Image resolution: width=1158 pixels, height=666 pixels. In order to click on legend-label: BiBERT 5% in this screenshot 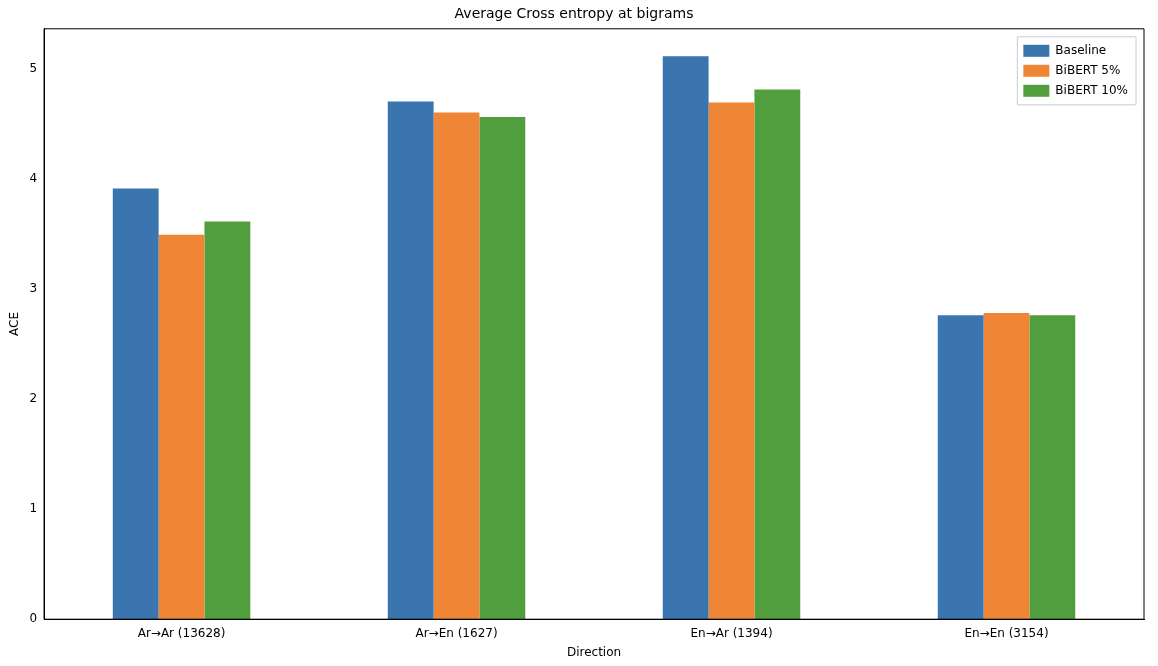, I will do `click(1088, 69)`.